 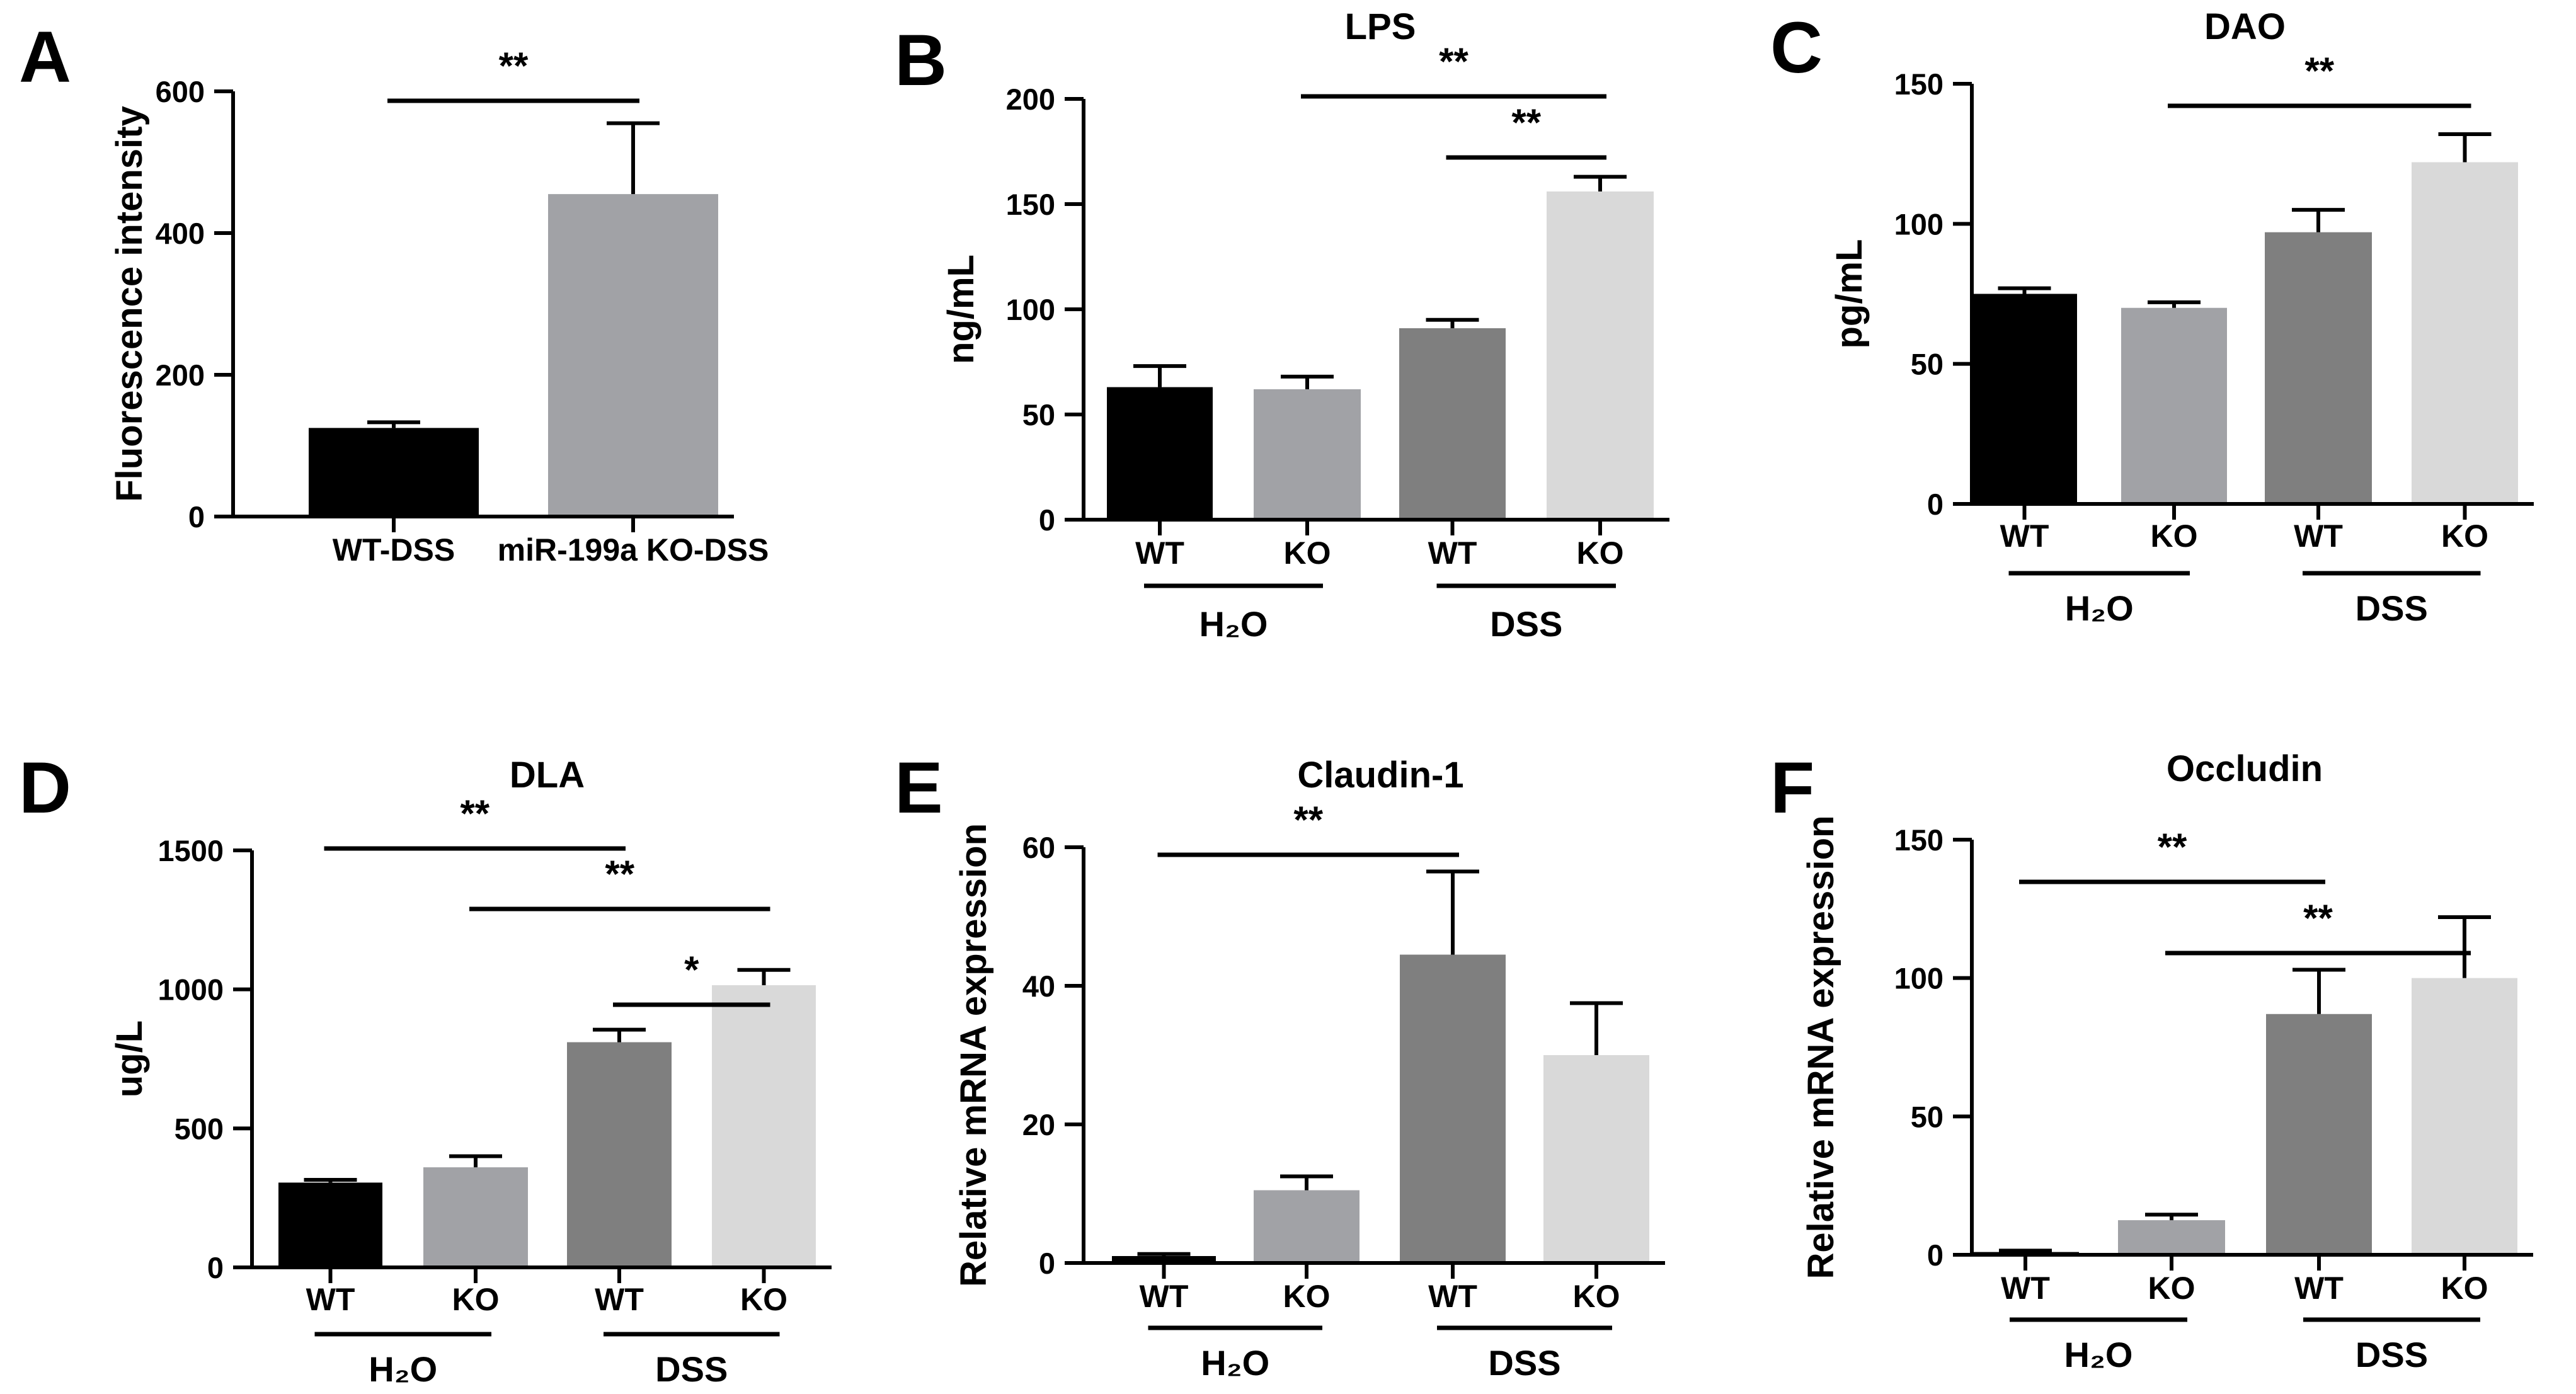 What do you see at coordinates (1282, 325) in the screenshot?
I see `chart-panel-b: B LPS ng/mL WT KO WT KO 0 50 100 150 200 H₂O DSS ** **` at bounding box center [1282, 325].